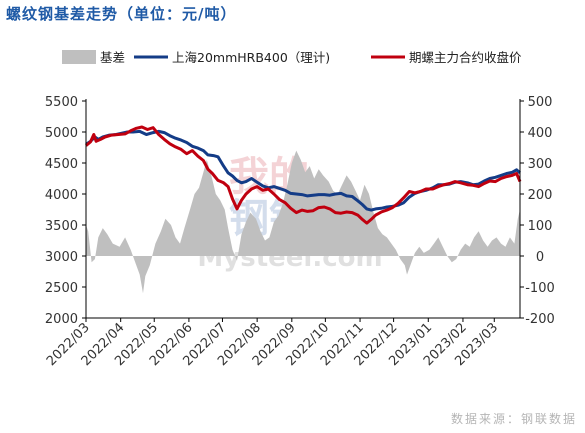 The image size is (585, 433). I want to click on legend-label-futures: 期螺主力合约收盘价, so click(465, 57).